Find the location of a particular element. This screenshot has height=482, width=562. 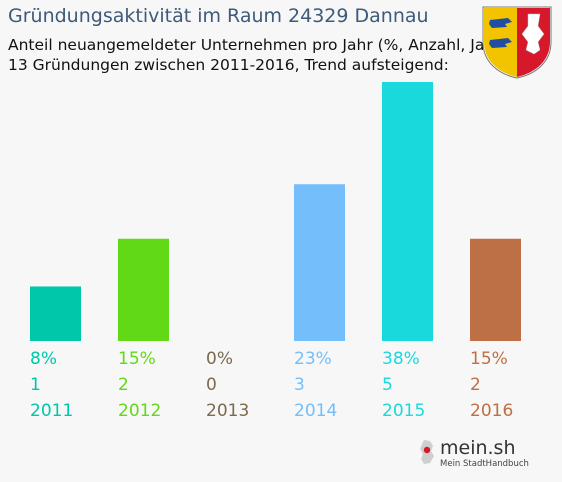

count-label-2015: 5 is located at coordinates (387, 385).